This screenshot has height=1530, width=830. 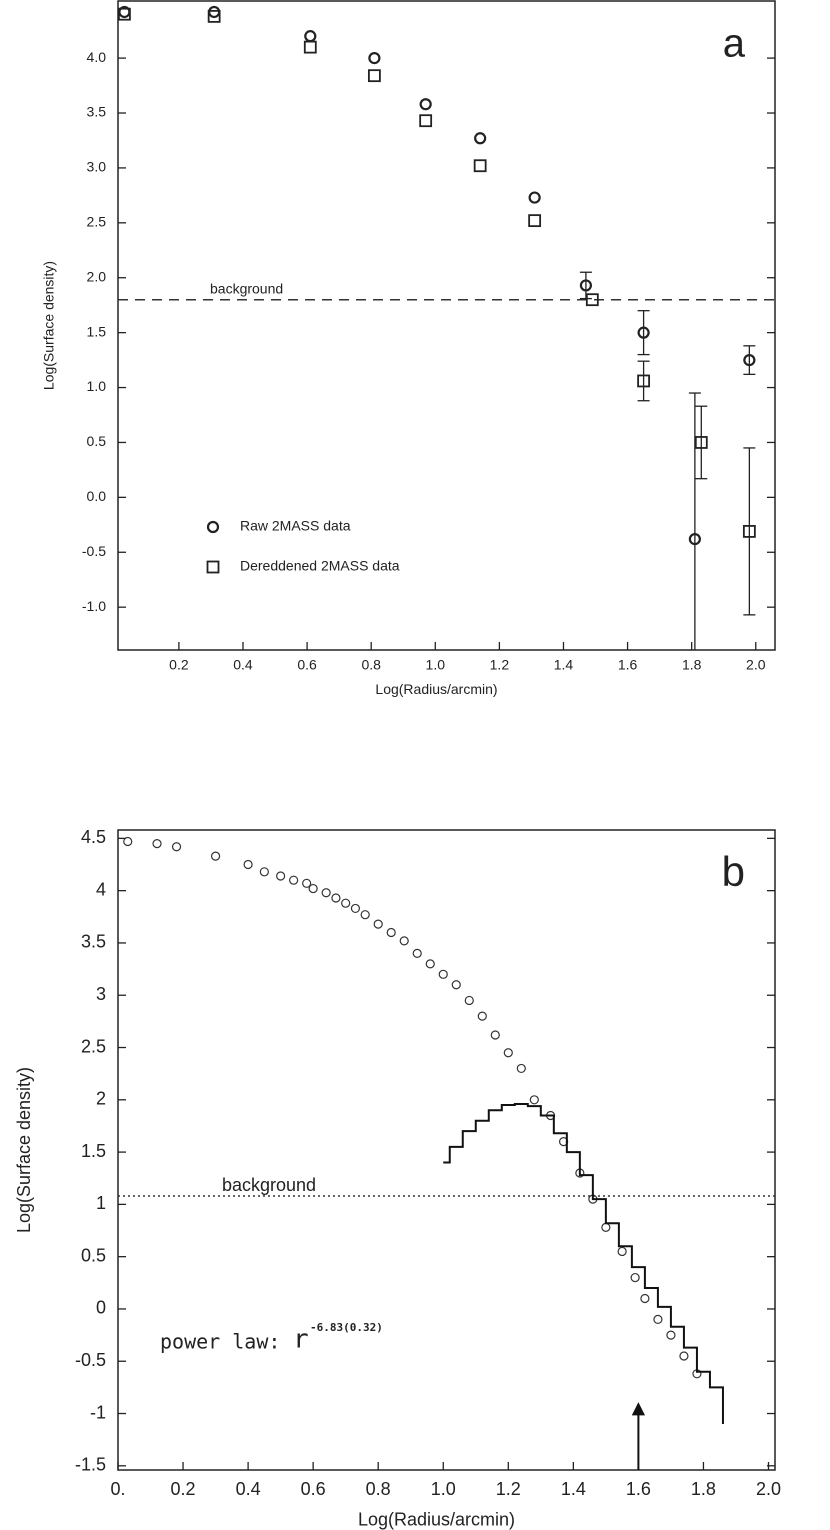 What do you see at coordinates (346, 1327) in the screenshot?
I see `annotation: -6.83(0.32)` at bounding box center [346, 1327].